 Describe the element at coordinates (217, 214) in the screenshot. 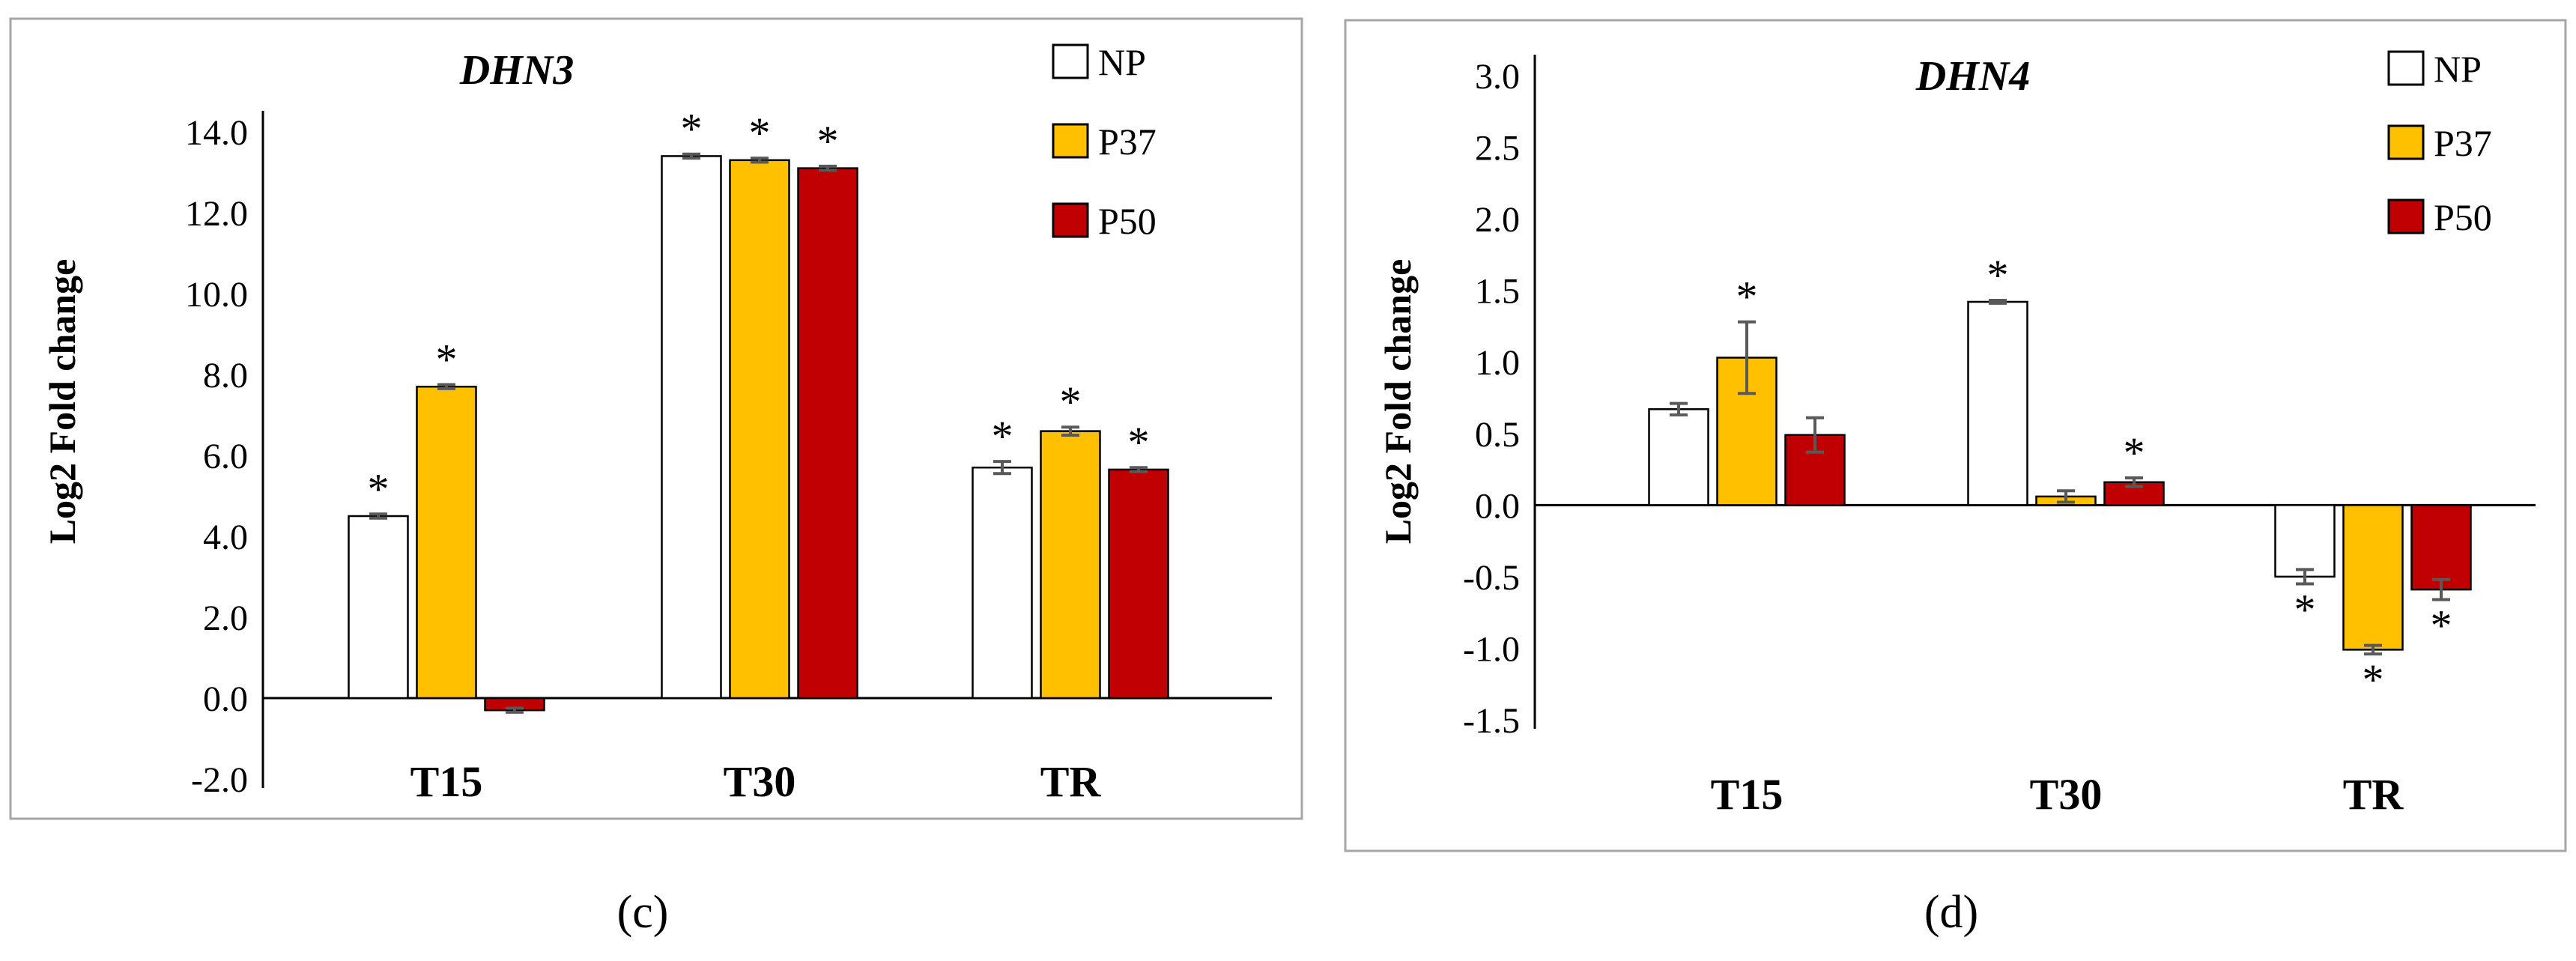

I see `y-tick-label: 12.0` at that location.